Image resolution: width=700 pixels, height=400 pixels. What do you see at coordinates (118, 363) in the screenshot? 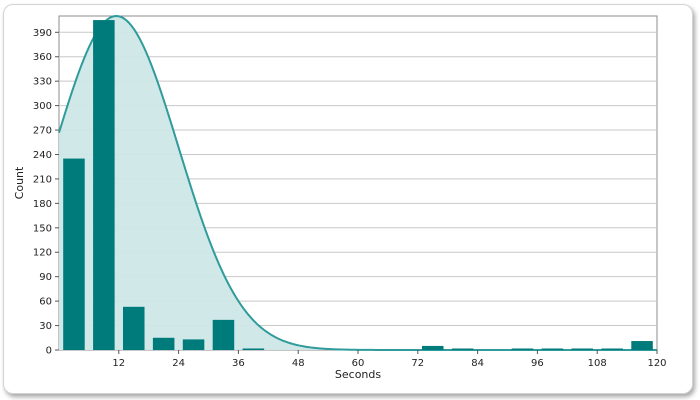
I see `x-tick-label-12: 12` at bounding box center [118, 363].